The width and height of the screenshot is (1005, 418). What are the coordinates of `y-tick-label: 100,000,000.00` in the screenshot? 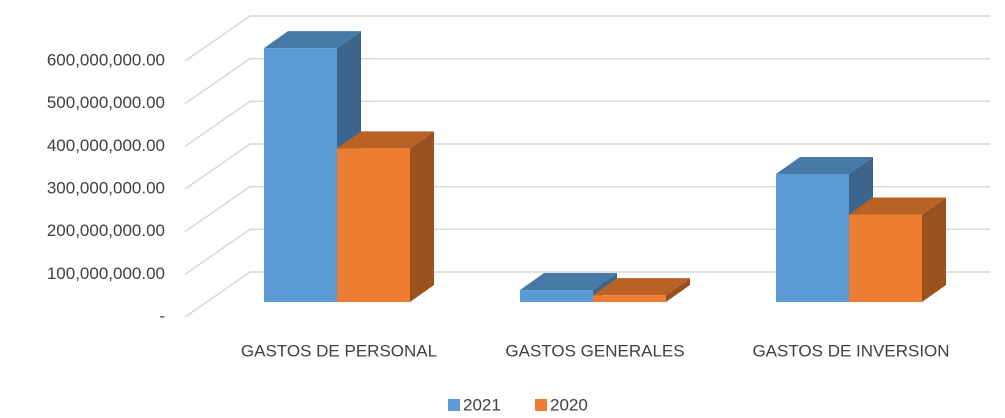 It's located at (106, 273).